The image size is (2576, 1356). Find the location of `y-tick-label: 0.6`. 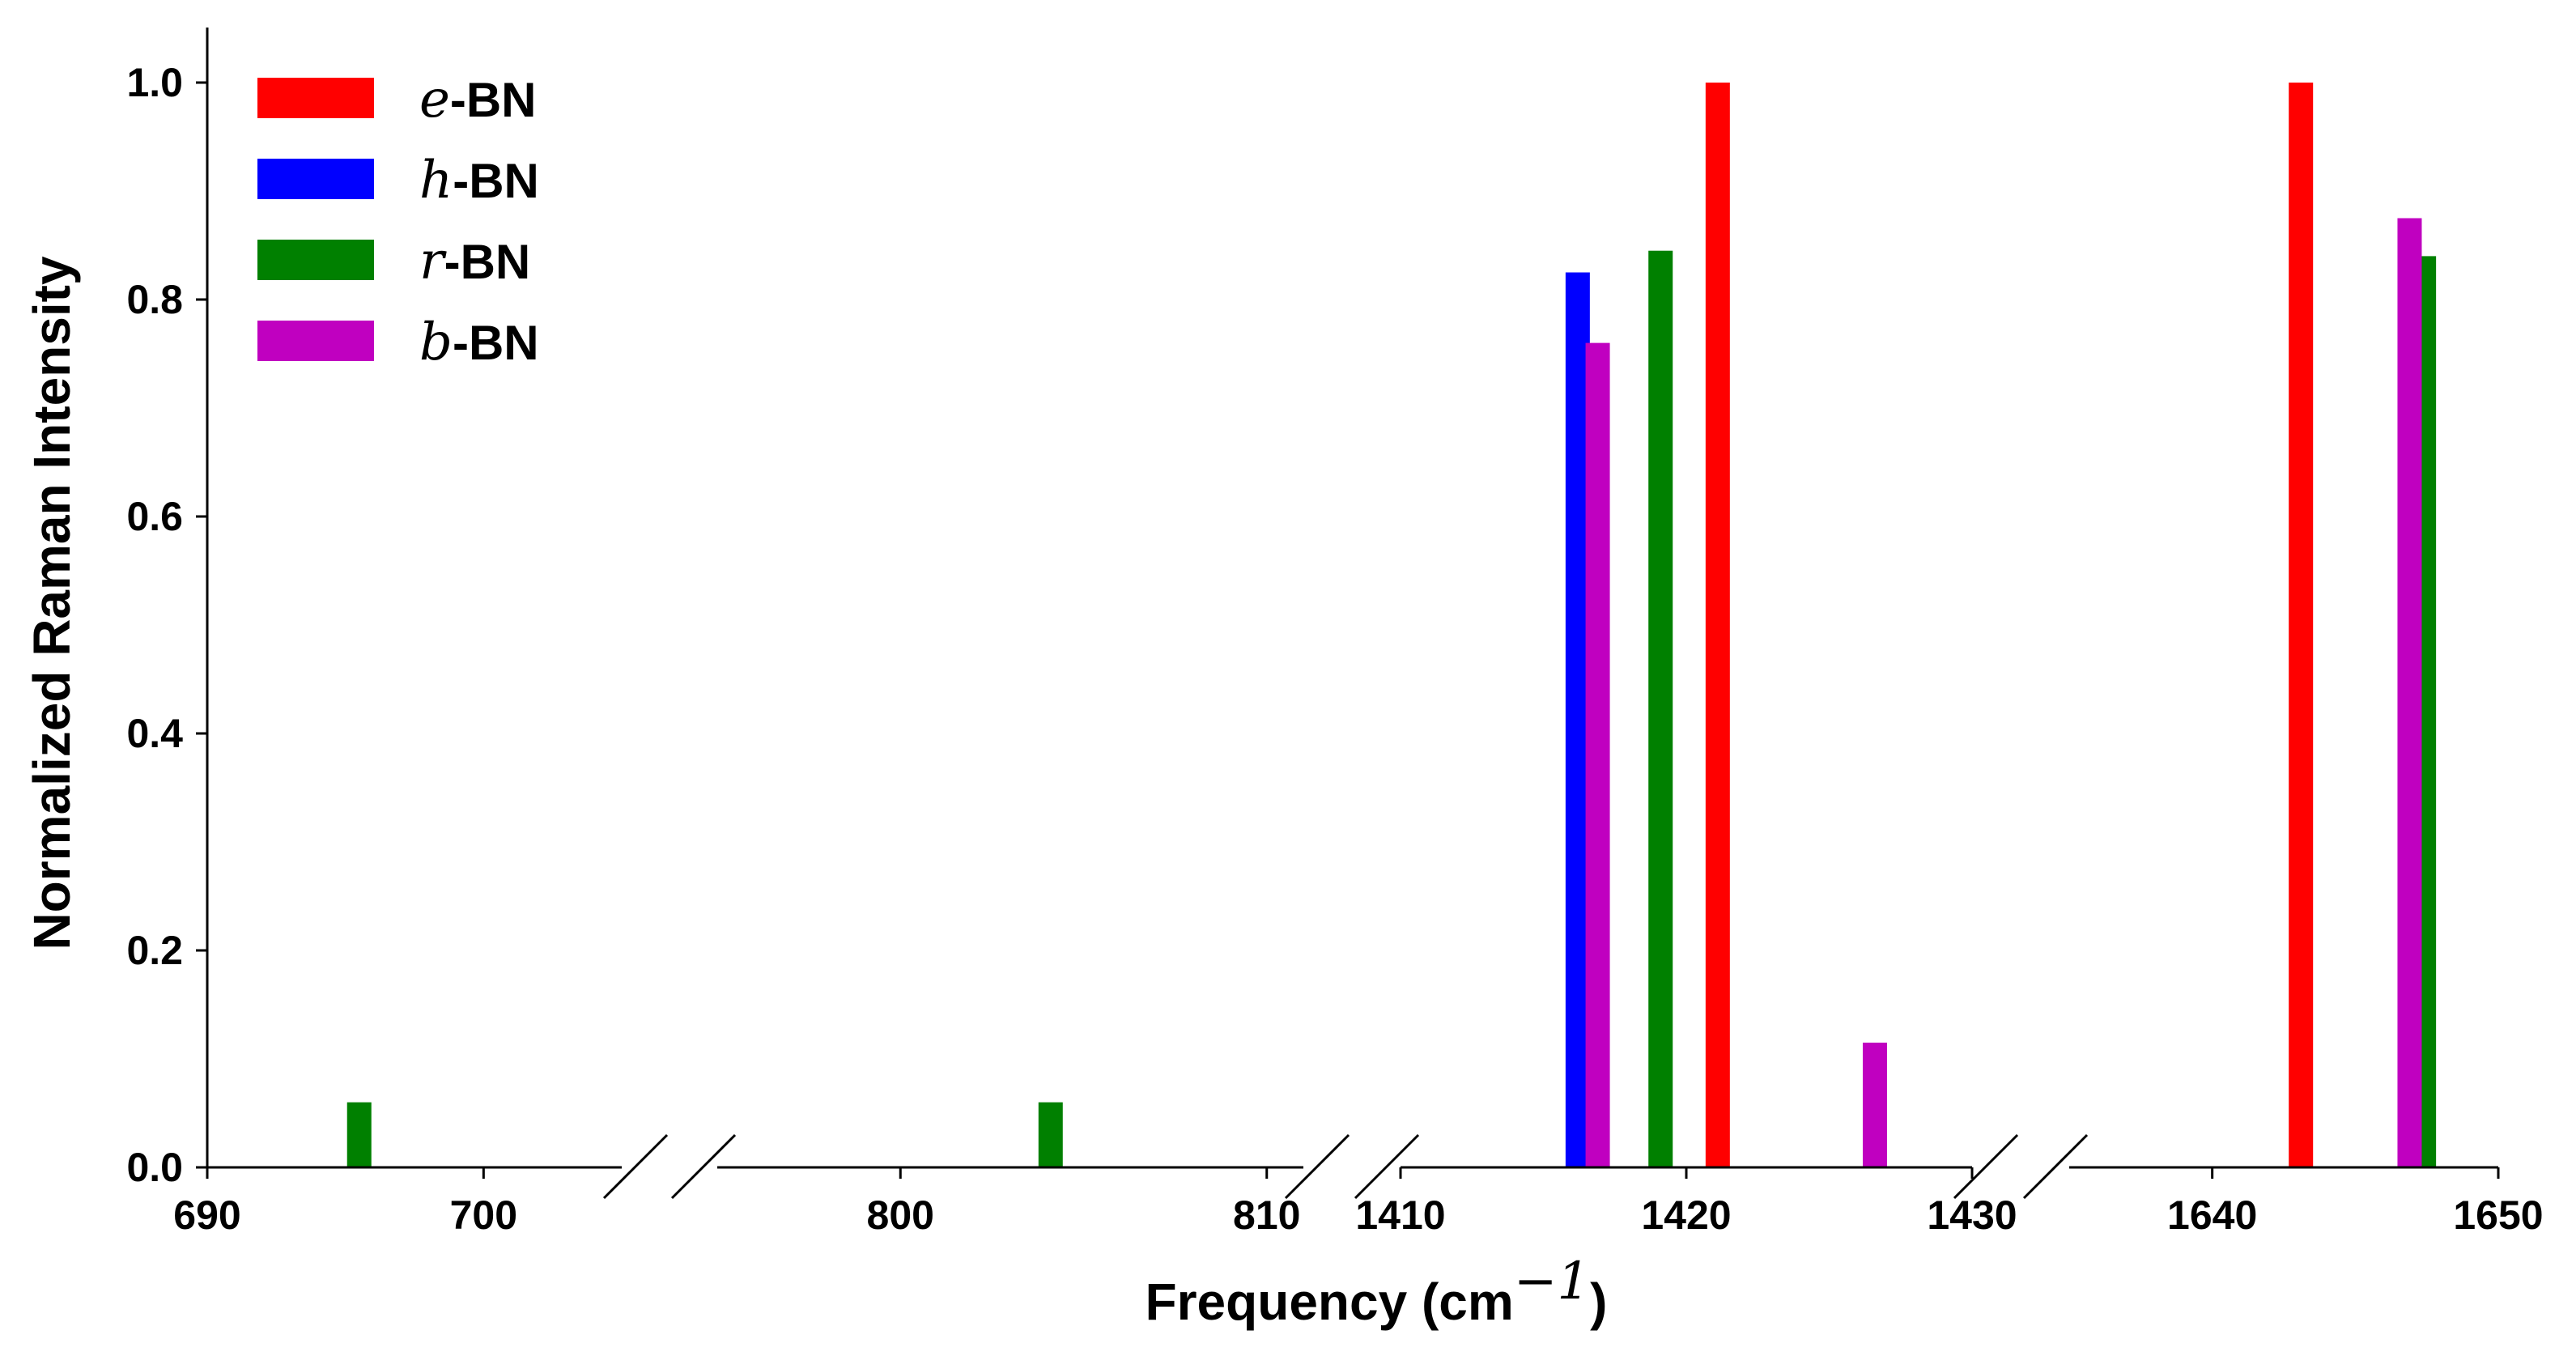

y-tick-label: 0.6 is located at coordinates (154, 516).